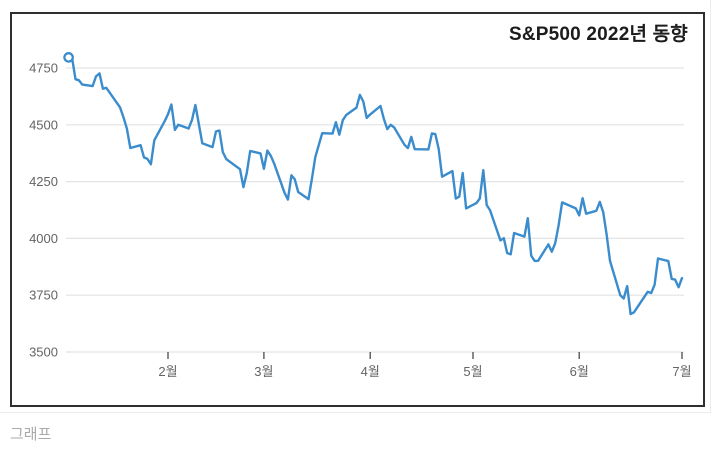 This screenshot has width=714, height=457. I want to click on x-tick-label: 6월, so click(579, 371).